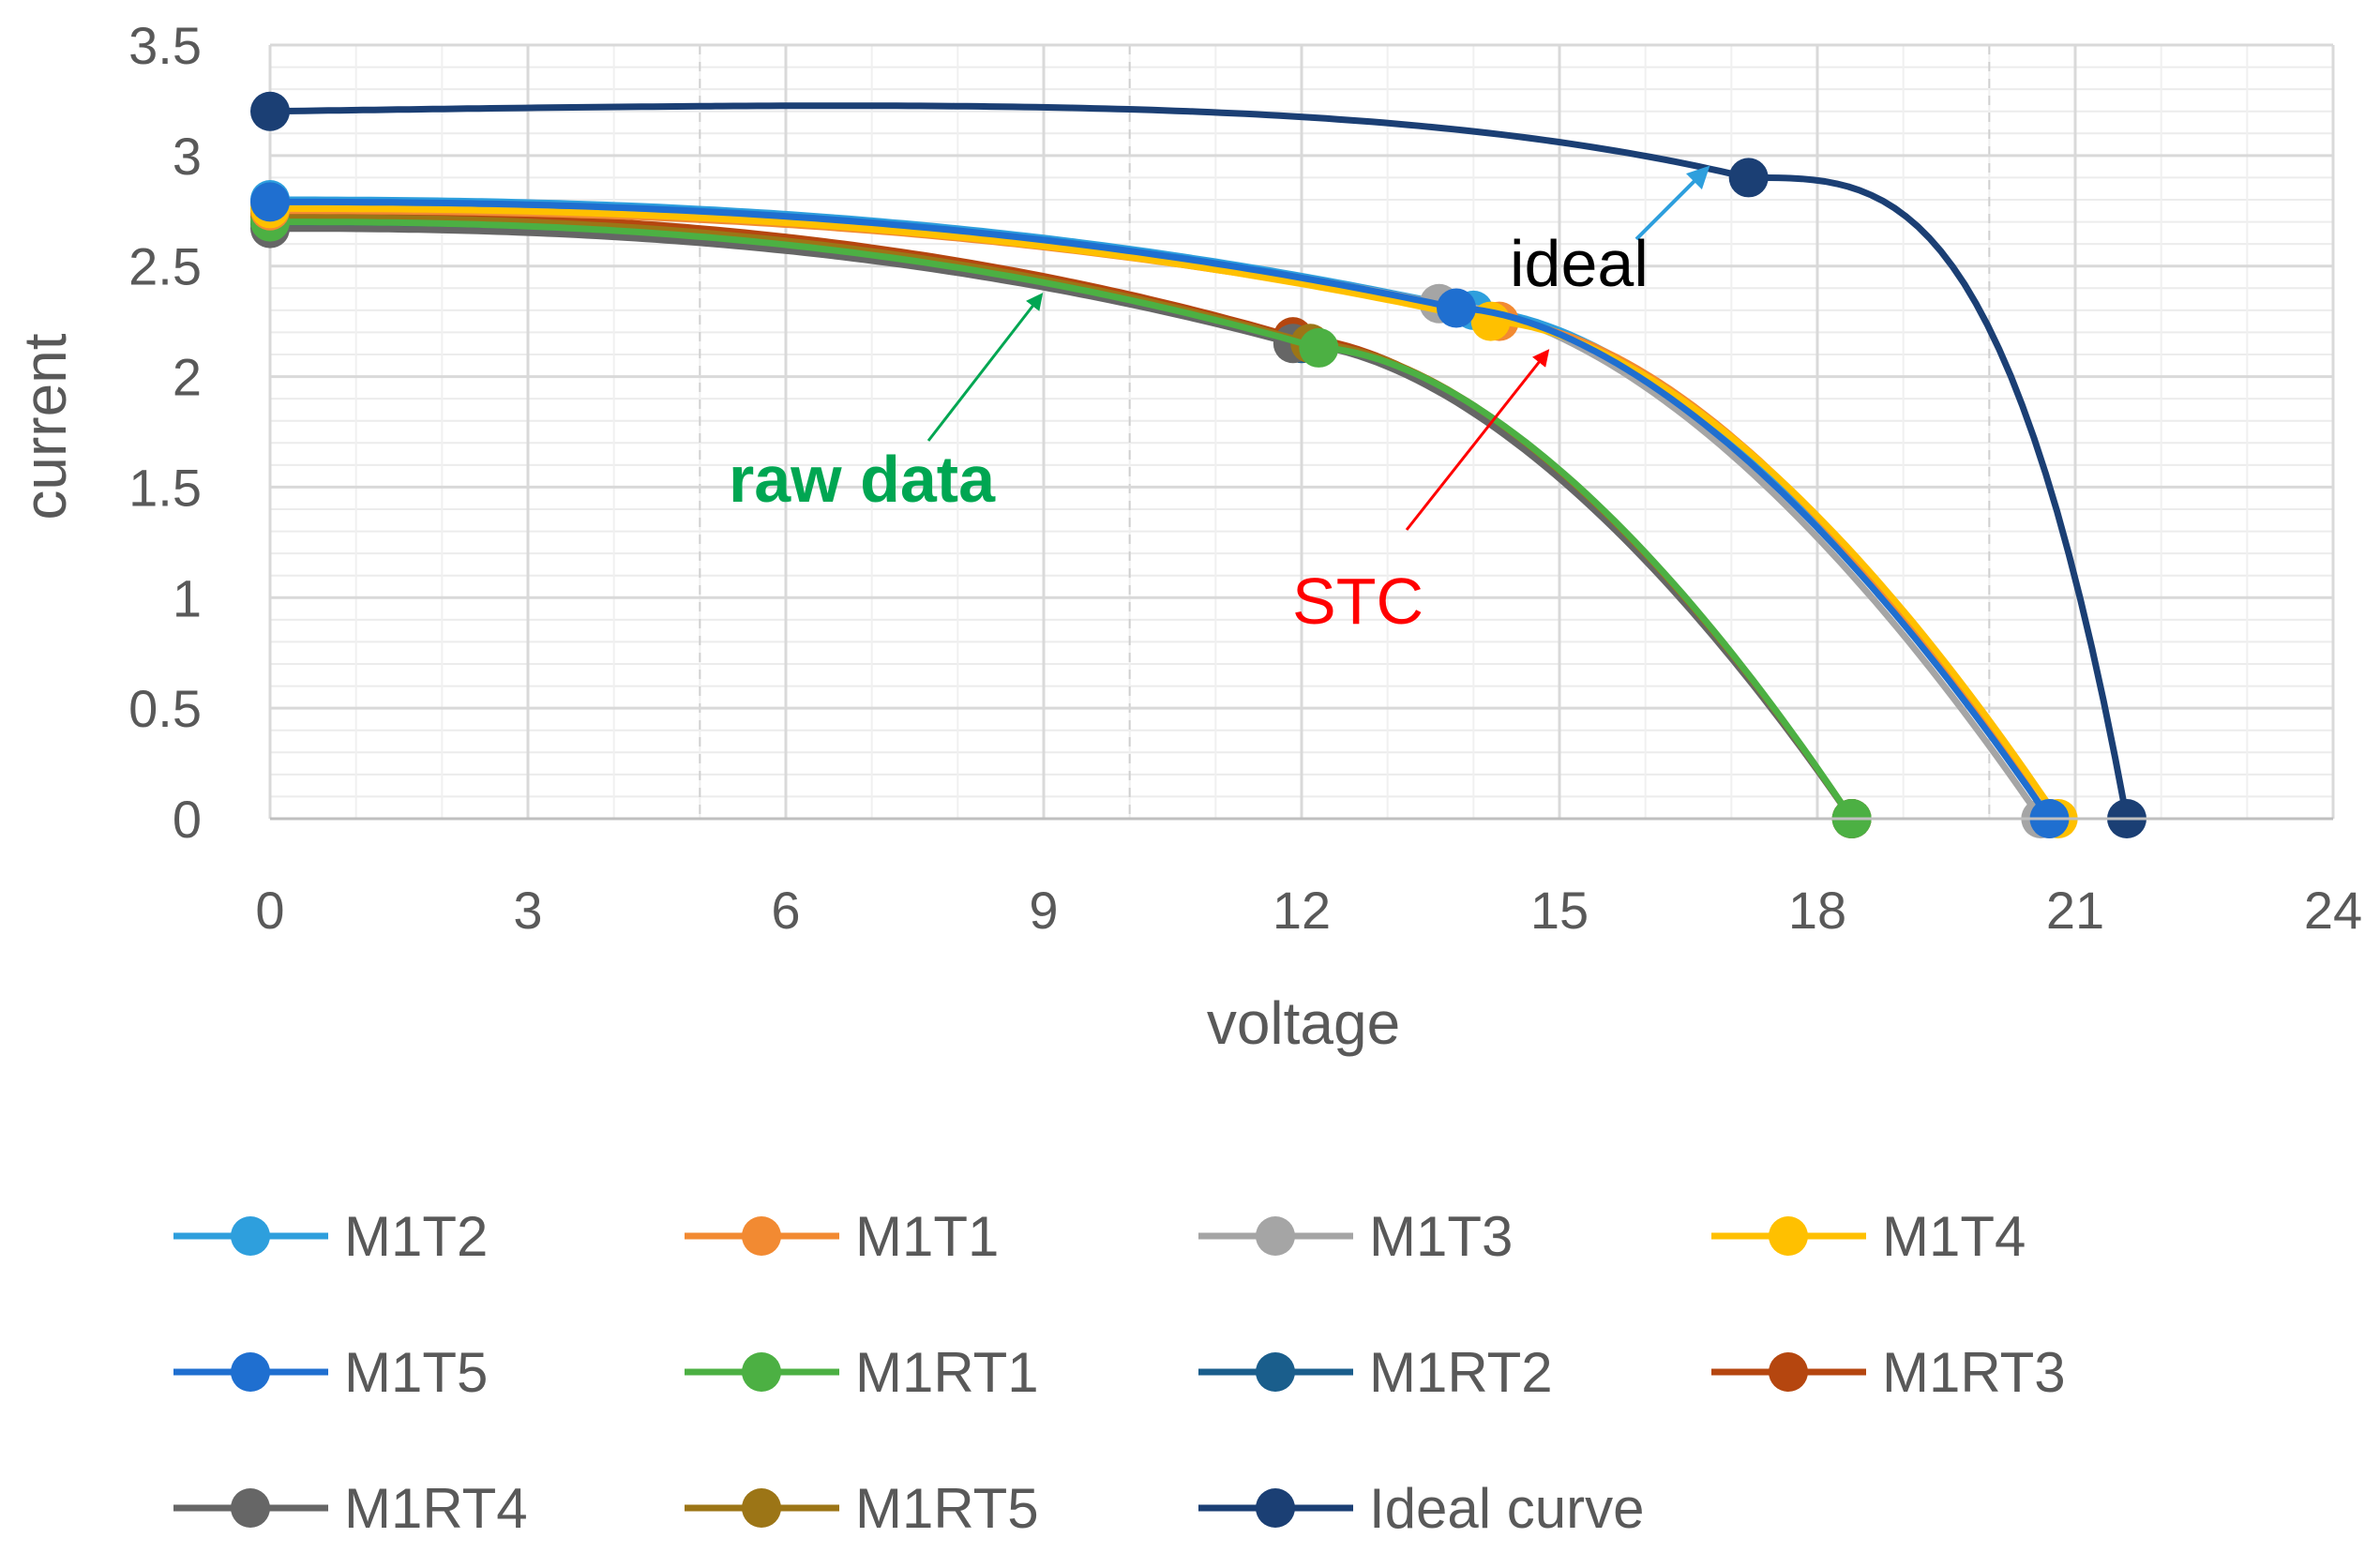 The height and width of the screenshot is (1553, 2380). Describe the element at coordinates (1303, 1023) in the screenshot. I see `x-axis-title: voltage` at that location.